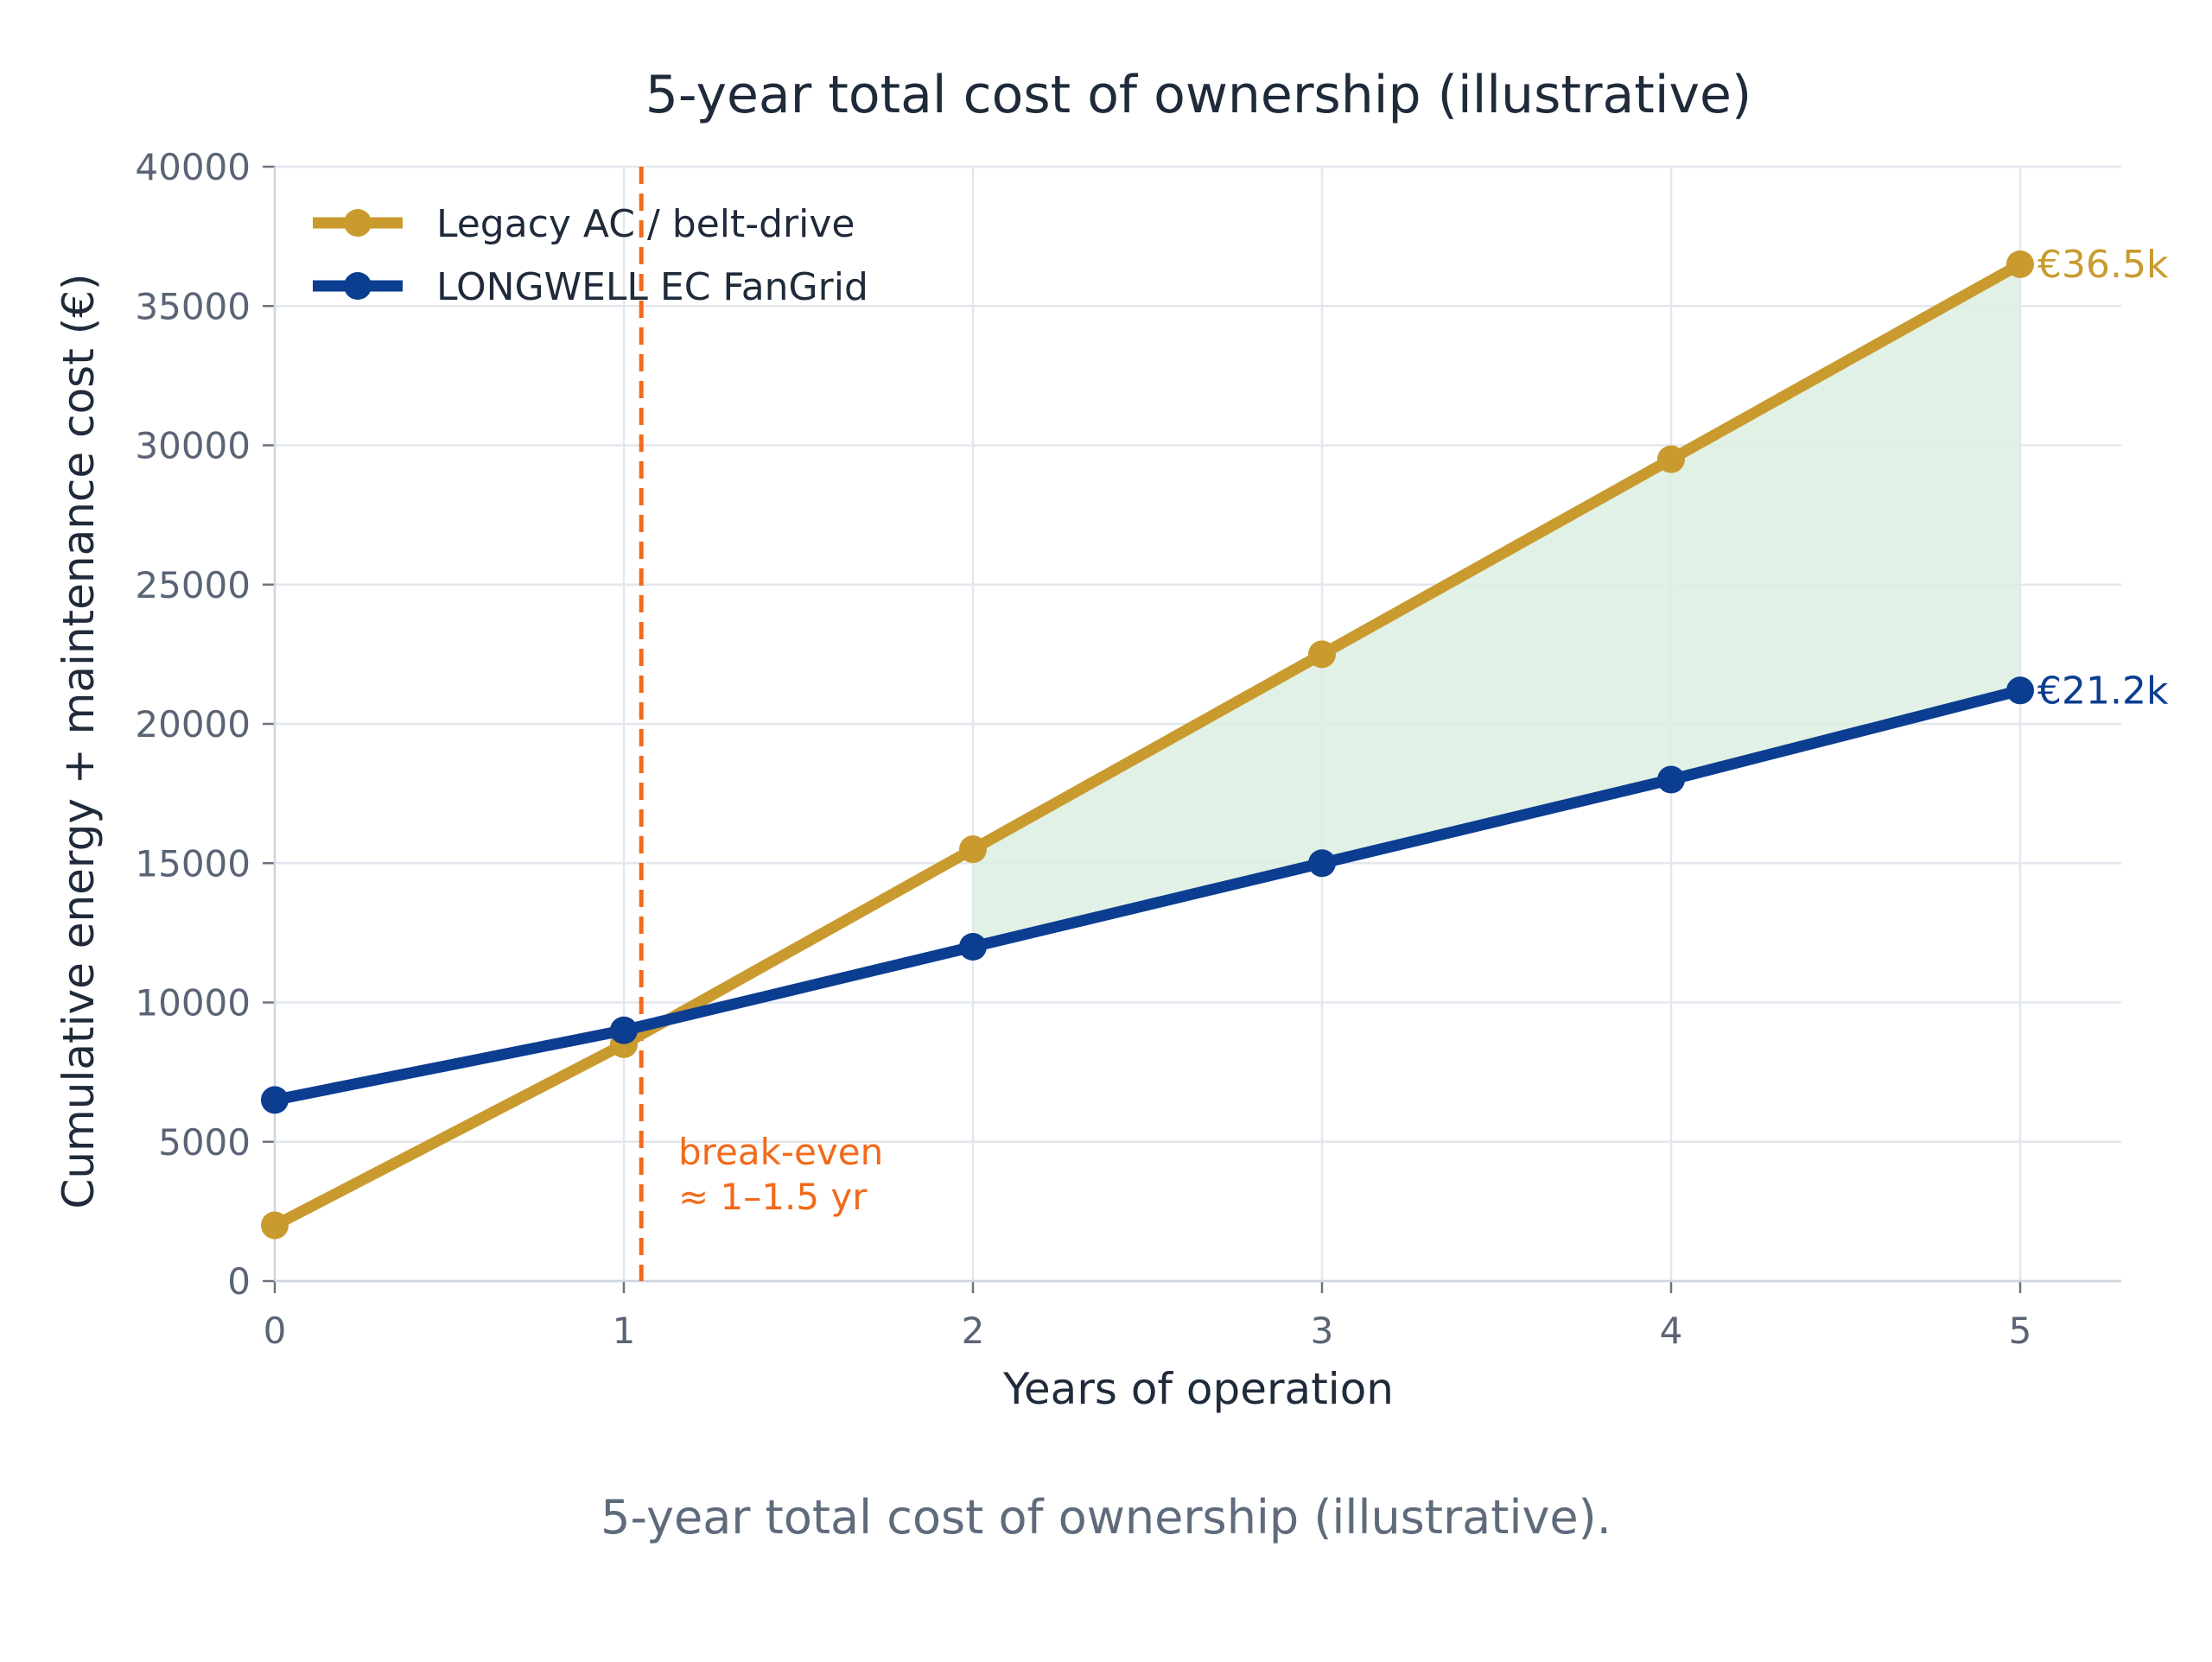 This screenshot has height=1662, width=2212. I want to click on y-tick-label: 10000, so click(193, 1003).